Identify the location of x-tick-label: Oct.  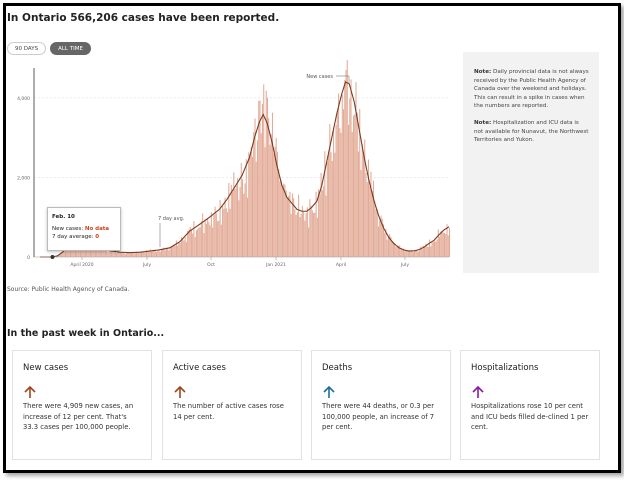
(211, 265).